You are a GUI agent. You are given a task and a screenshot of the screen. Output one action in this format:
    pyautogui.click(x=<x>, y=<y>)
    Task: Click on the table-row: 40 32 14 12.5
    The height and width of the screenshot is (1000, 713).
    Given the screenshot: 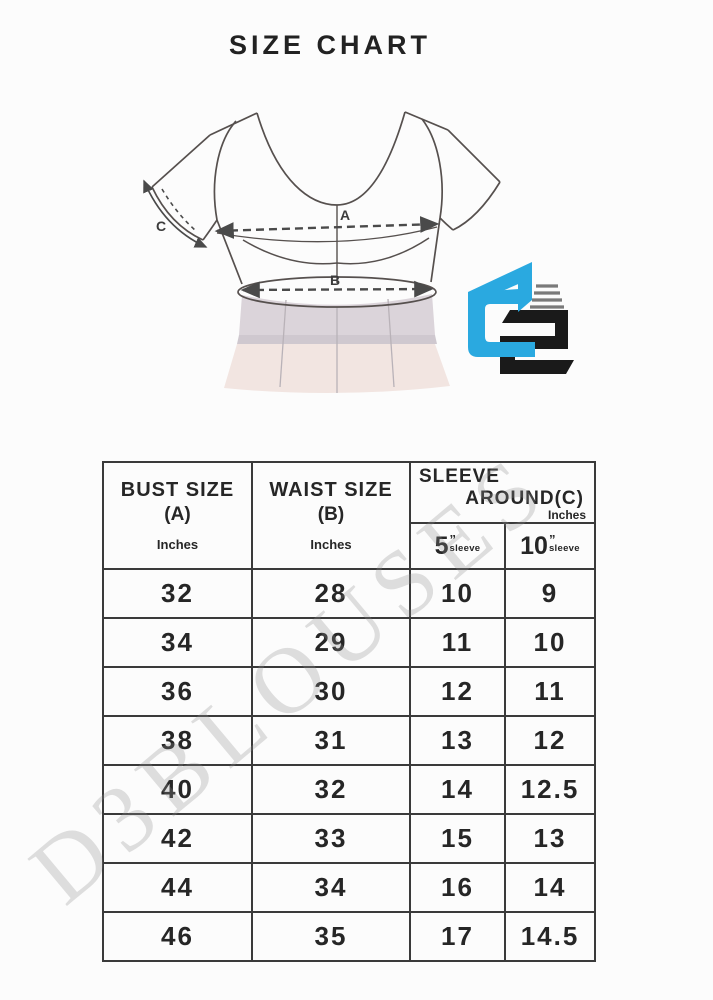 What is the action you would take?
    pyautogui.click(x=349, y=789)
    